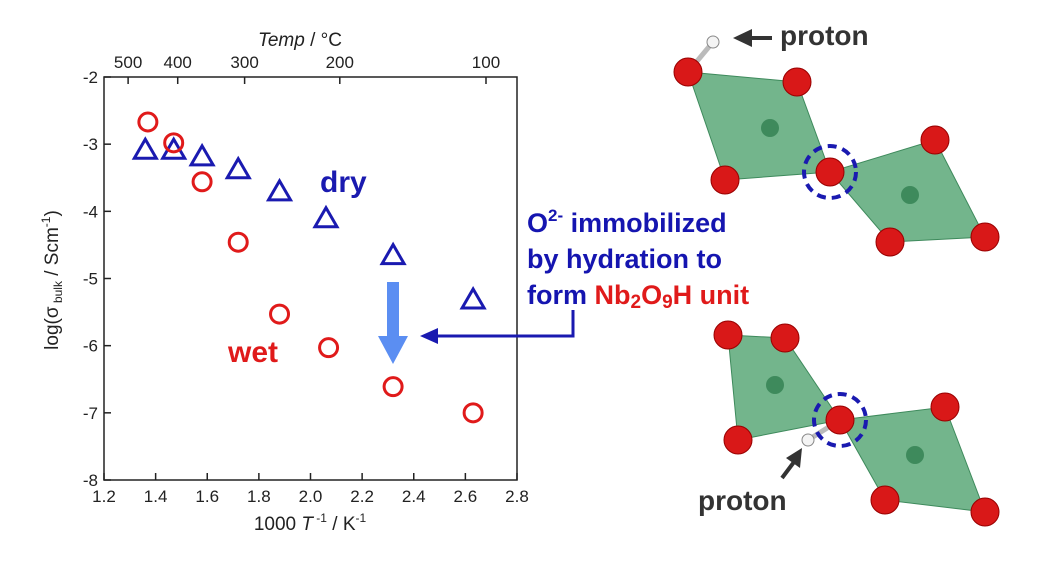 The width and height of the screenshot is (1040, 566). What do you see at coordinates (90, 413) in the screenshot?
I see `y-tick-label: -7` at bounding box center [90, 413].